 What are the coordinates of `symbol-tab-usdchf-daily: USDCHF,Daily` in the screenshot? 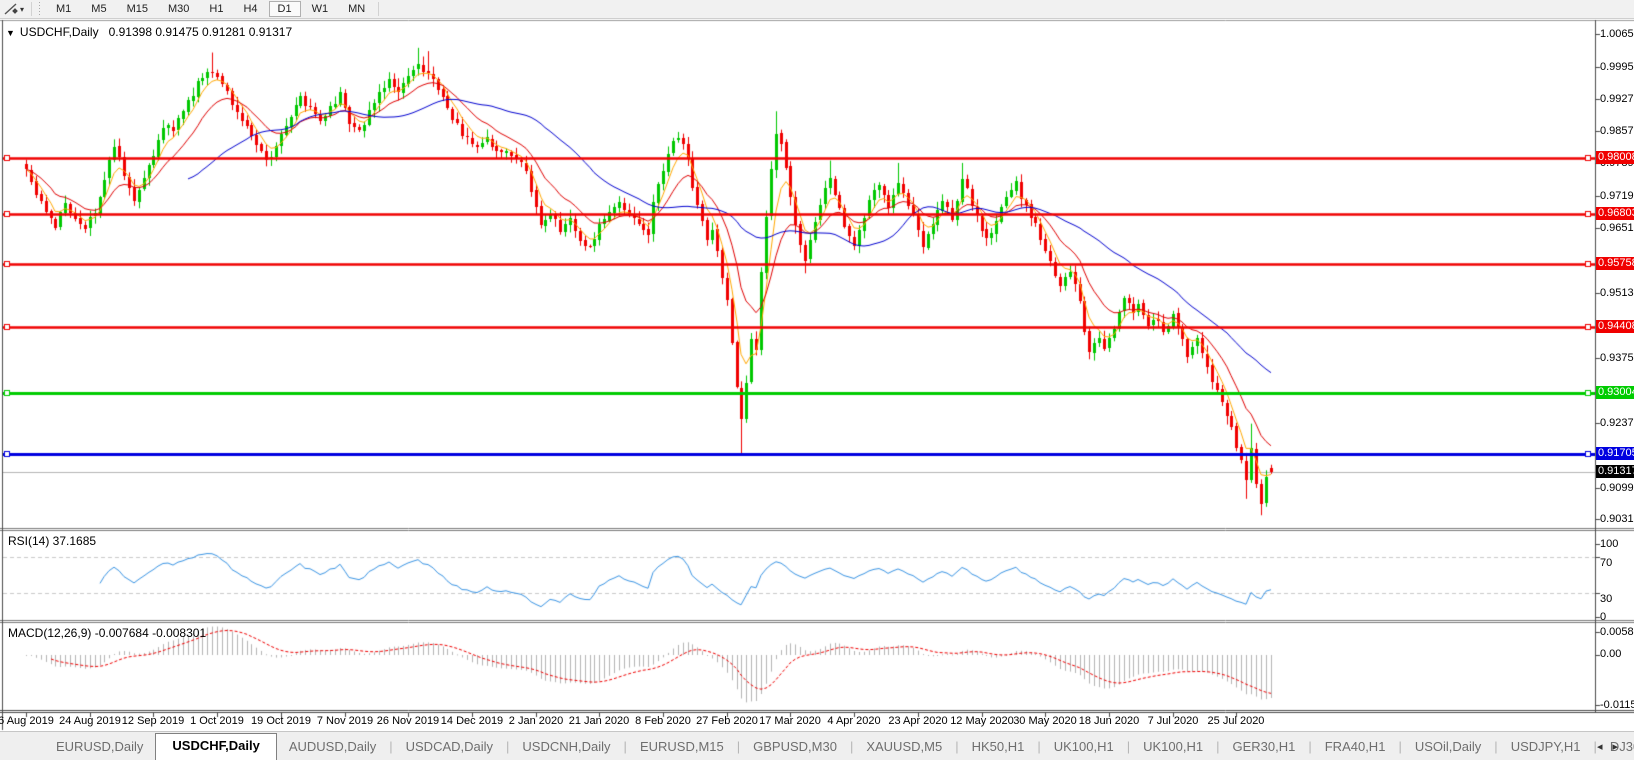 It's located at (216, 746).